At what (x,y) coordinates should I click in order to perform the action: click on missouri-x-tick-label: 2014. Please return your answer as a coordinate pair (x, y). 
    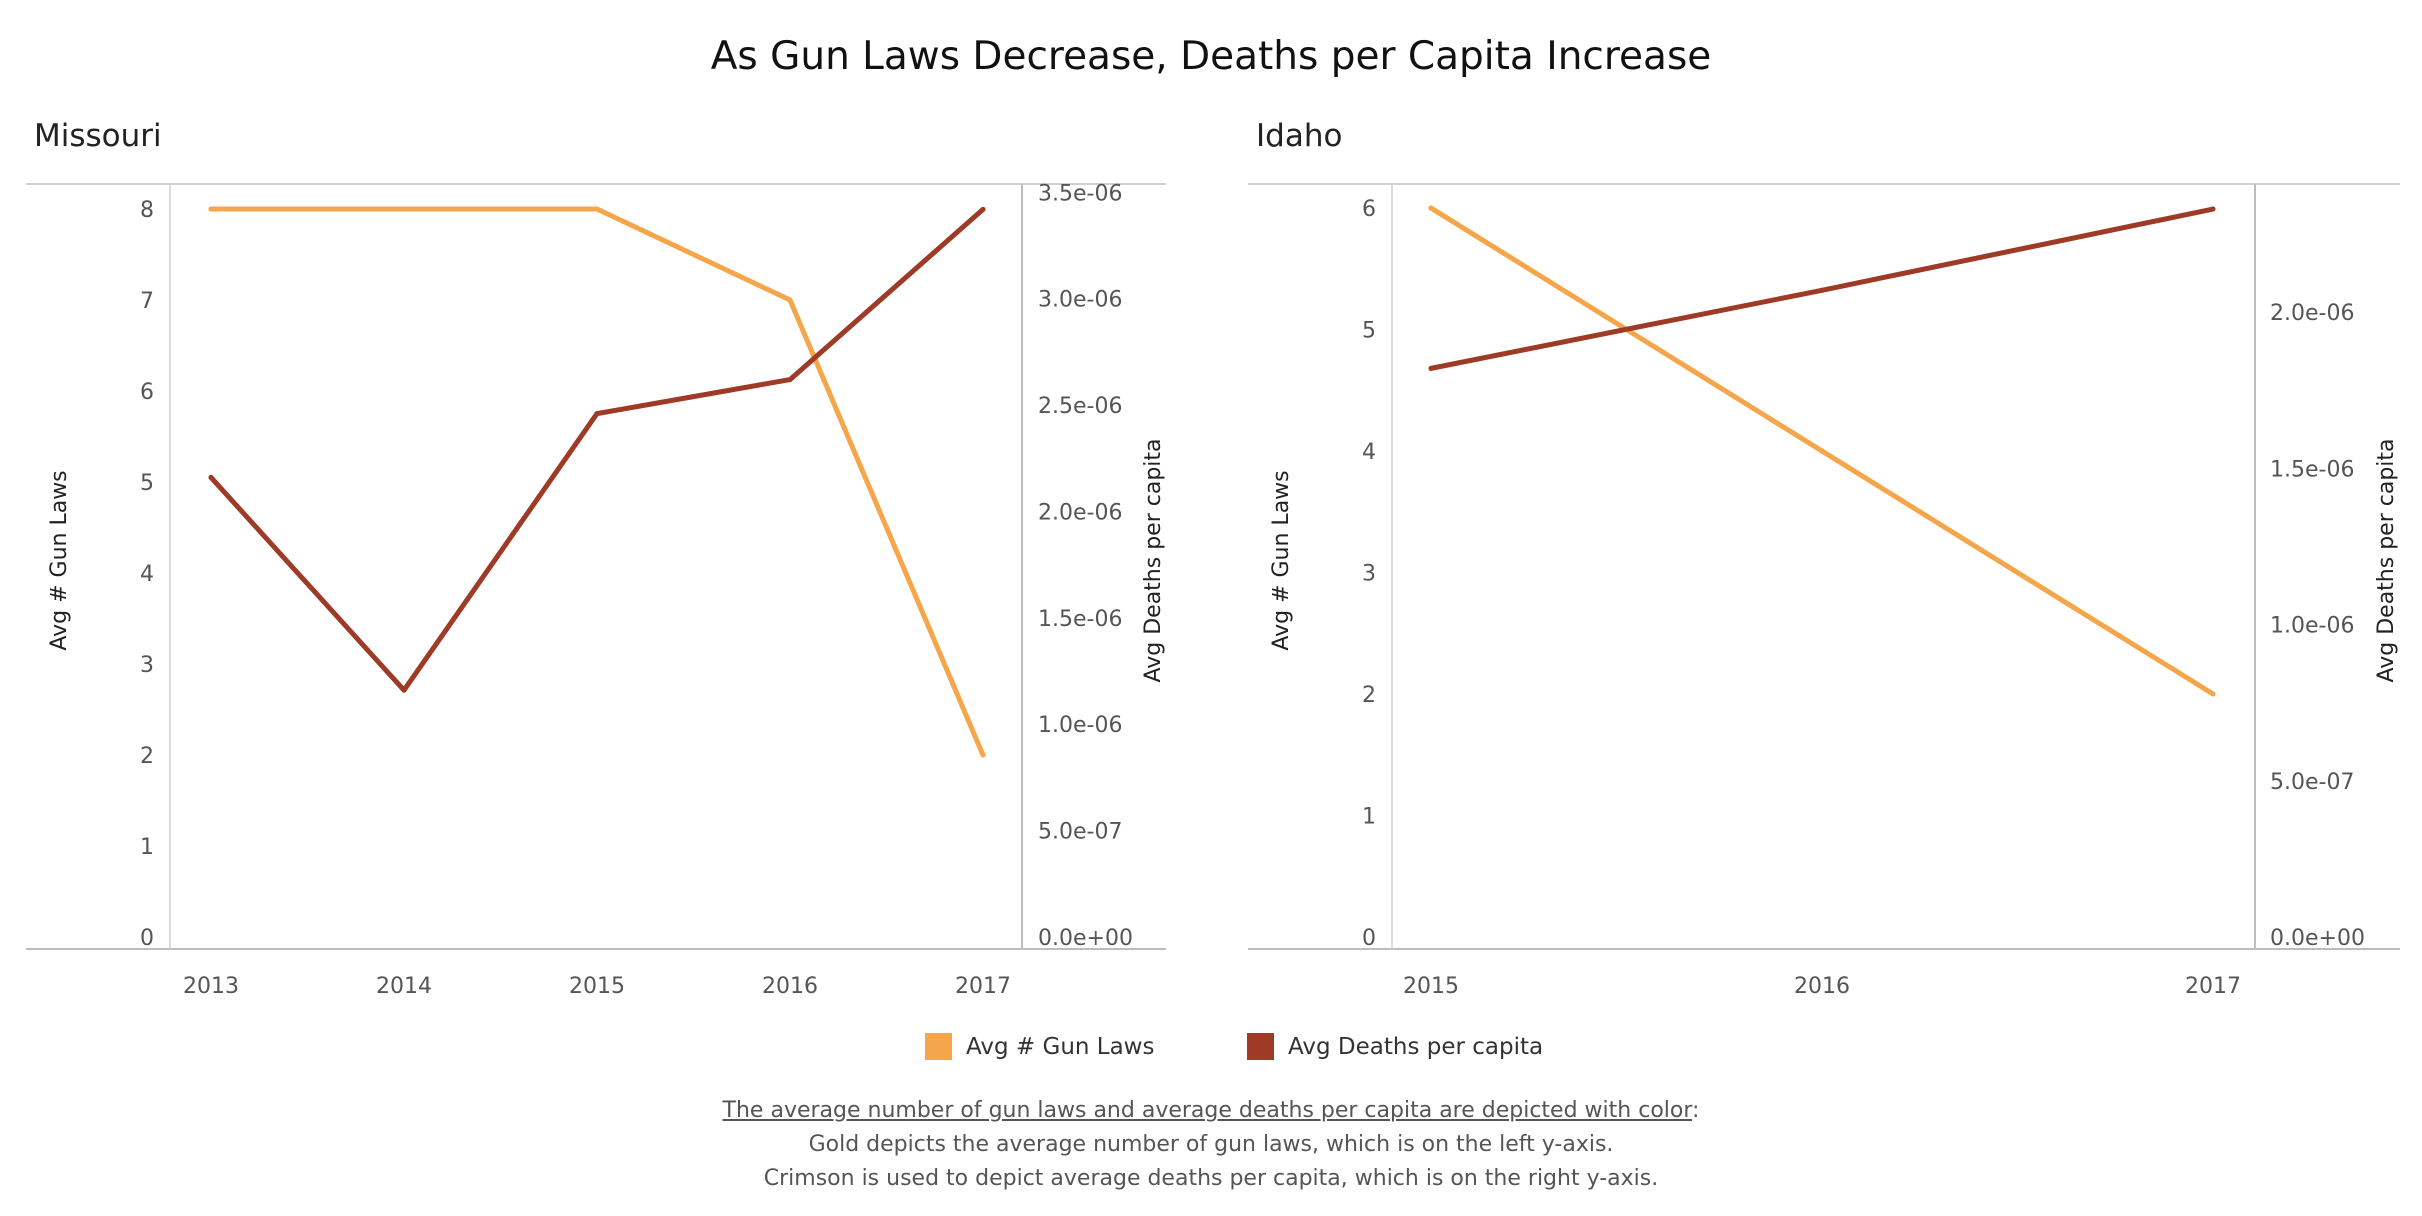
    Looking at the image, I should click on (404, 986).